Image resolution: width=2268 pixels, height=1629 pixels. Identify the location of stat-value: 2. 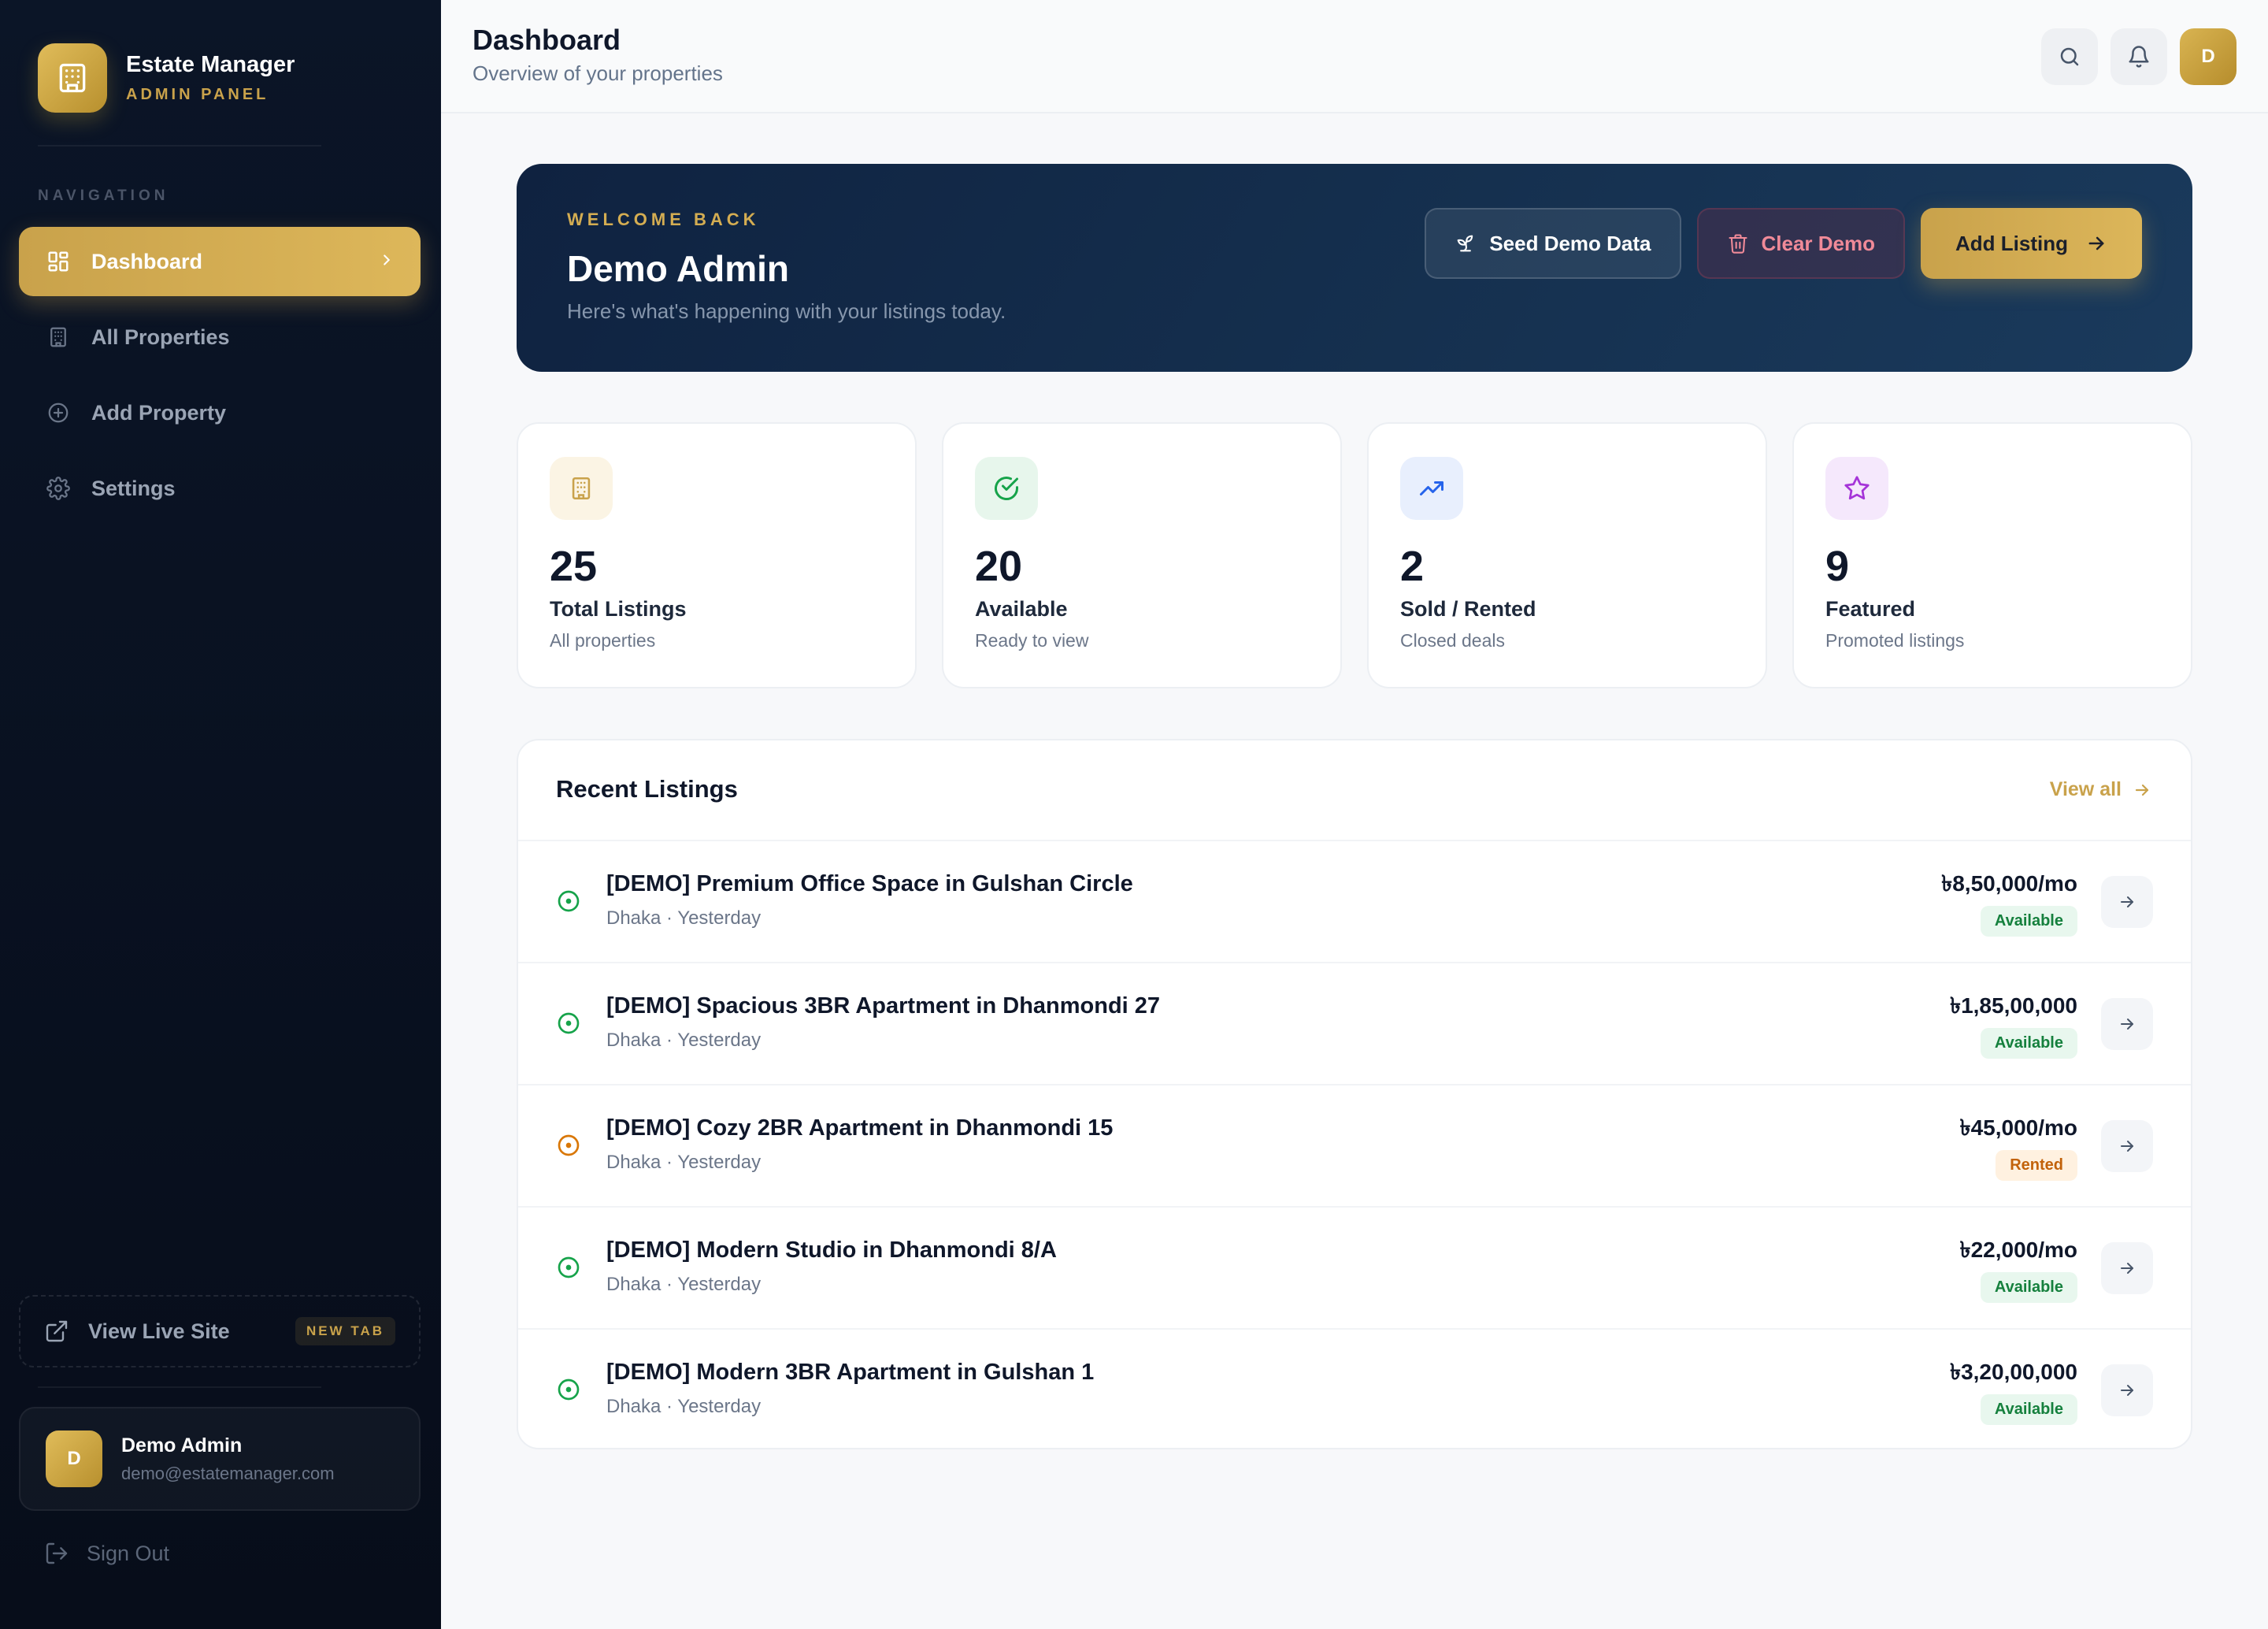
(1412, 566).